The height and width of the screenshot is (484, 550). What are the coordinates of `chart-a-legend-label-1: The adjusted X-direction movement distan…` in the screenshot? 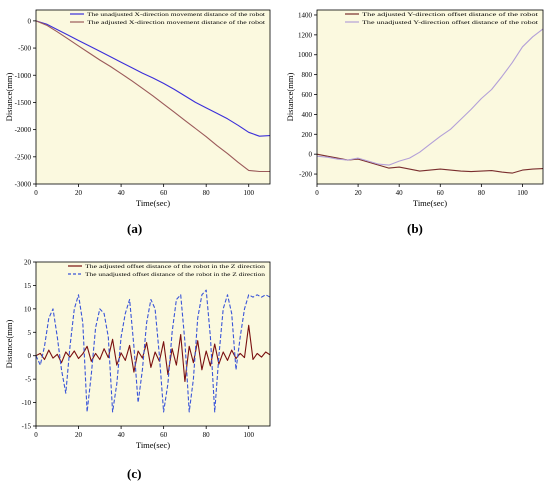 It's located at (176, 22).